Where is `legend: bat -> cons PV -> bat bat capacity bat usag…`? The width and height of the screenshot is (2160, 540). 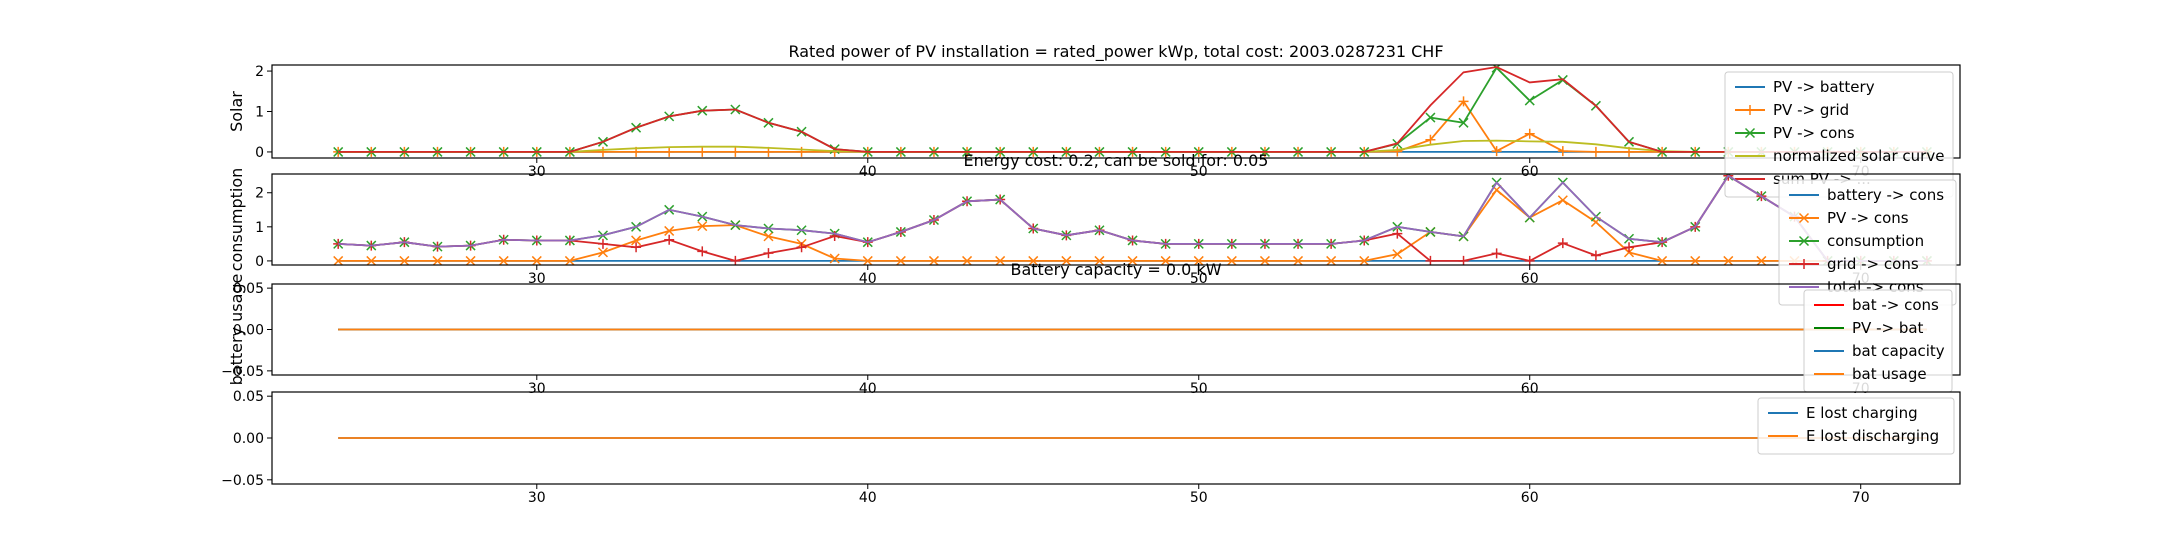
legend: bat -> cons PV -> bat bat capacity bat usag… is located at coordinates (1878, 341).